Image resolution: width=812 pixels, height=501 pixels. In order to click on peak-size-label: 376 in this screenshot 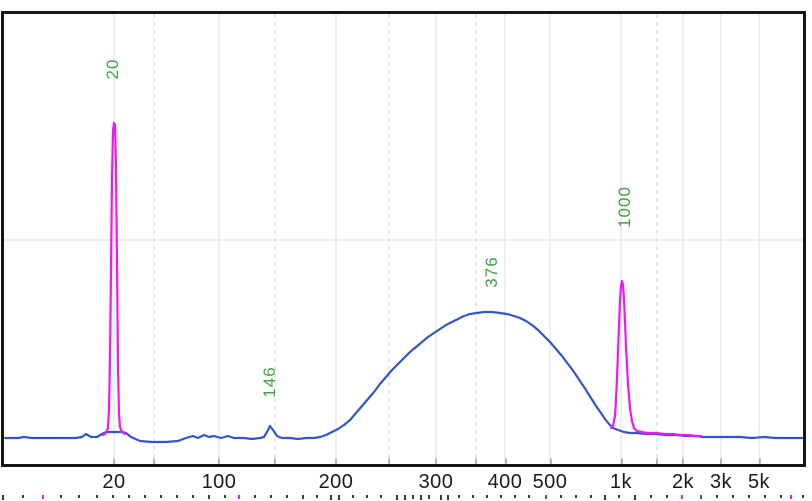, I will do `click(491, 272)`.